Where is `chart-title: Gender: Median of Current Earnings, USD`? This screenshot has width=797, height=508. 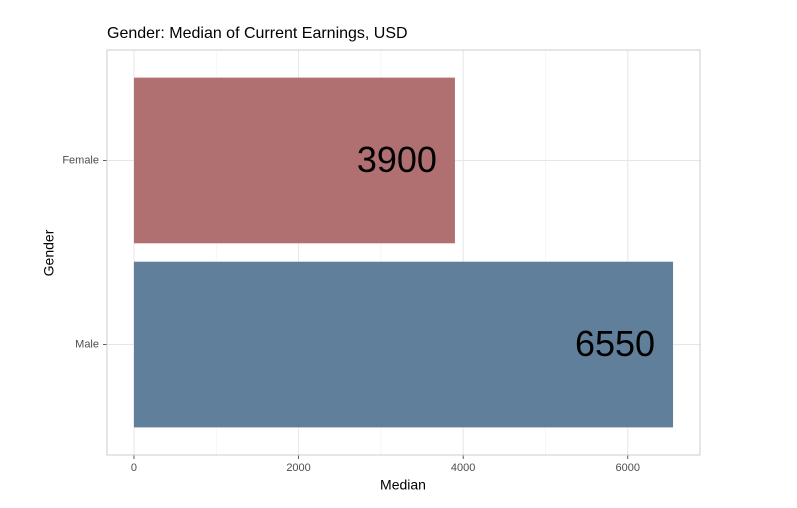
chart-title: Gender: Median of Current Earnings, USD is located at coordinates (257, 33).